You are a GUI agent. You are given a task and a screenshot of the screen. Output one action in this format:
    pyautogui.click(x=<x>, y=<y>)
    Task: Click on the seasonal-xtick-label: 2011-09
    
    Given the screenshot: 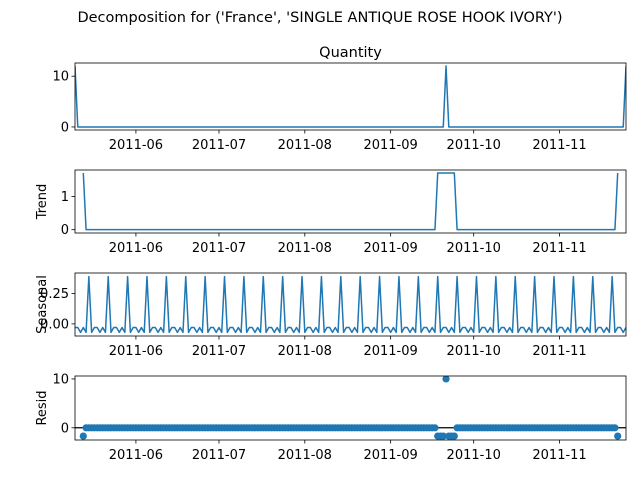 What is the action you would take?
    pyautogui.click(x=390, y=351)
    